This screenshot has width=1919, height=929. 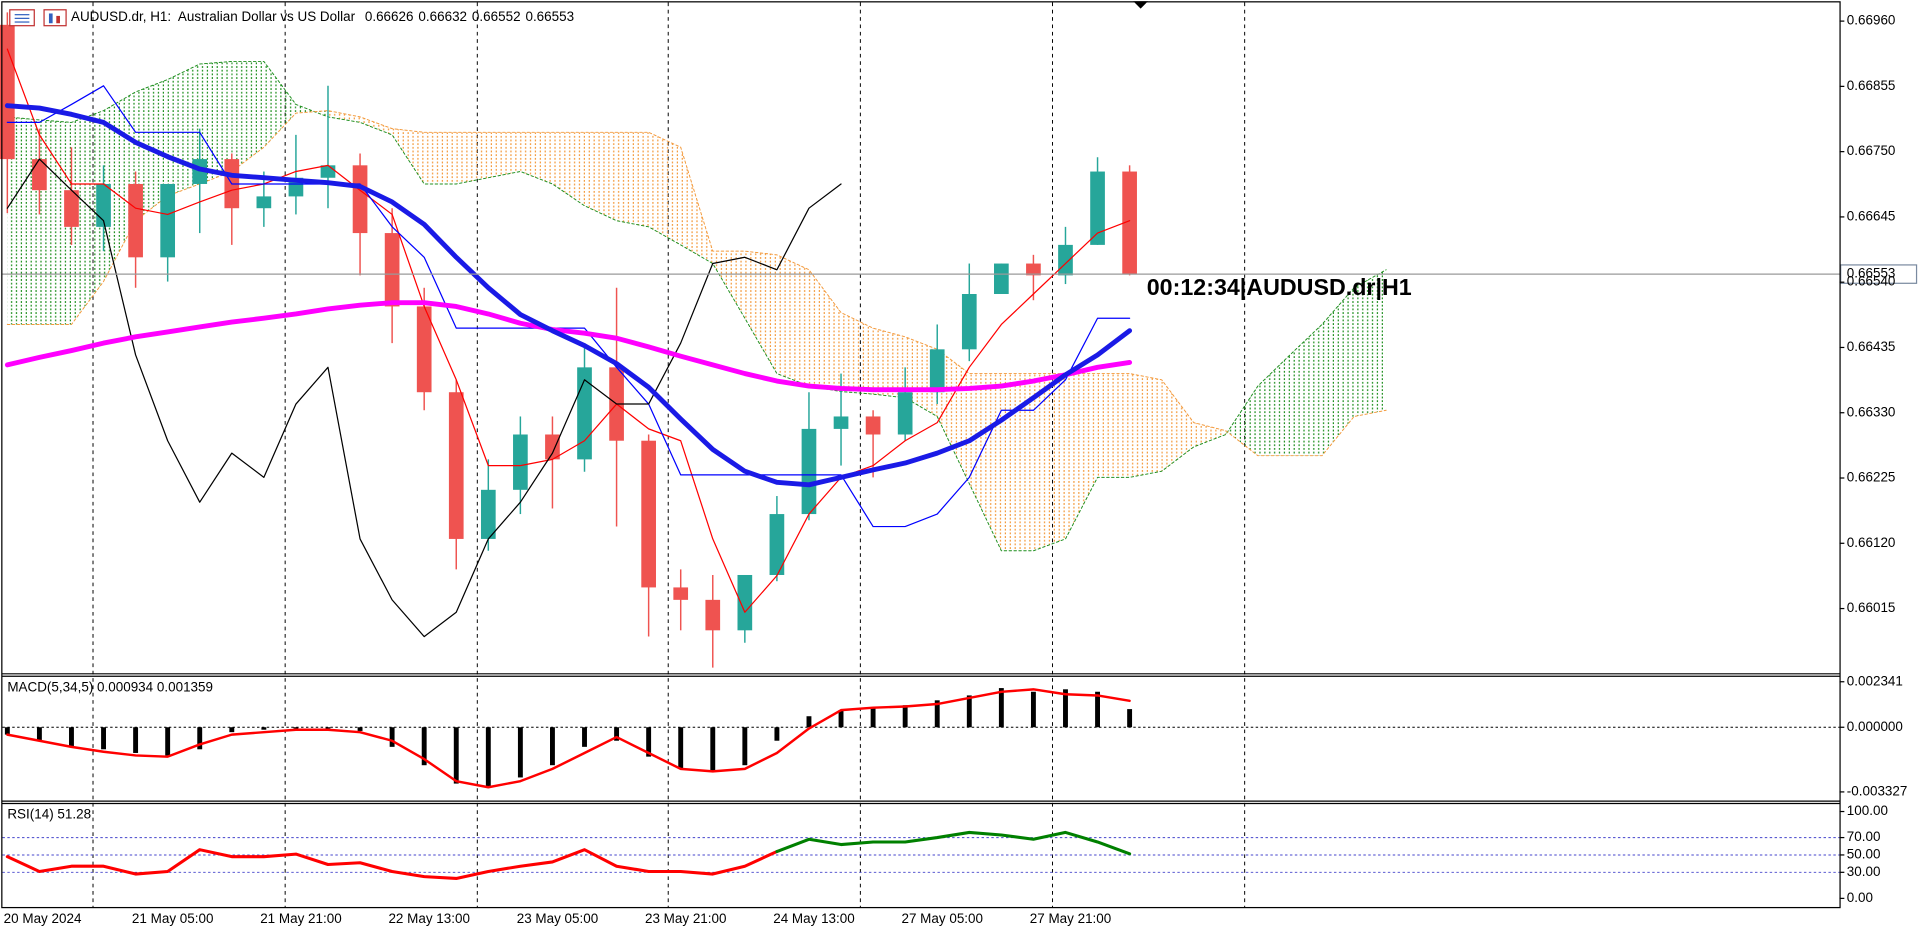 I want to click on y-tick-label: 0.66855, so click(x=1871, y=85).